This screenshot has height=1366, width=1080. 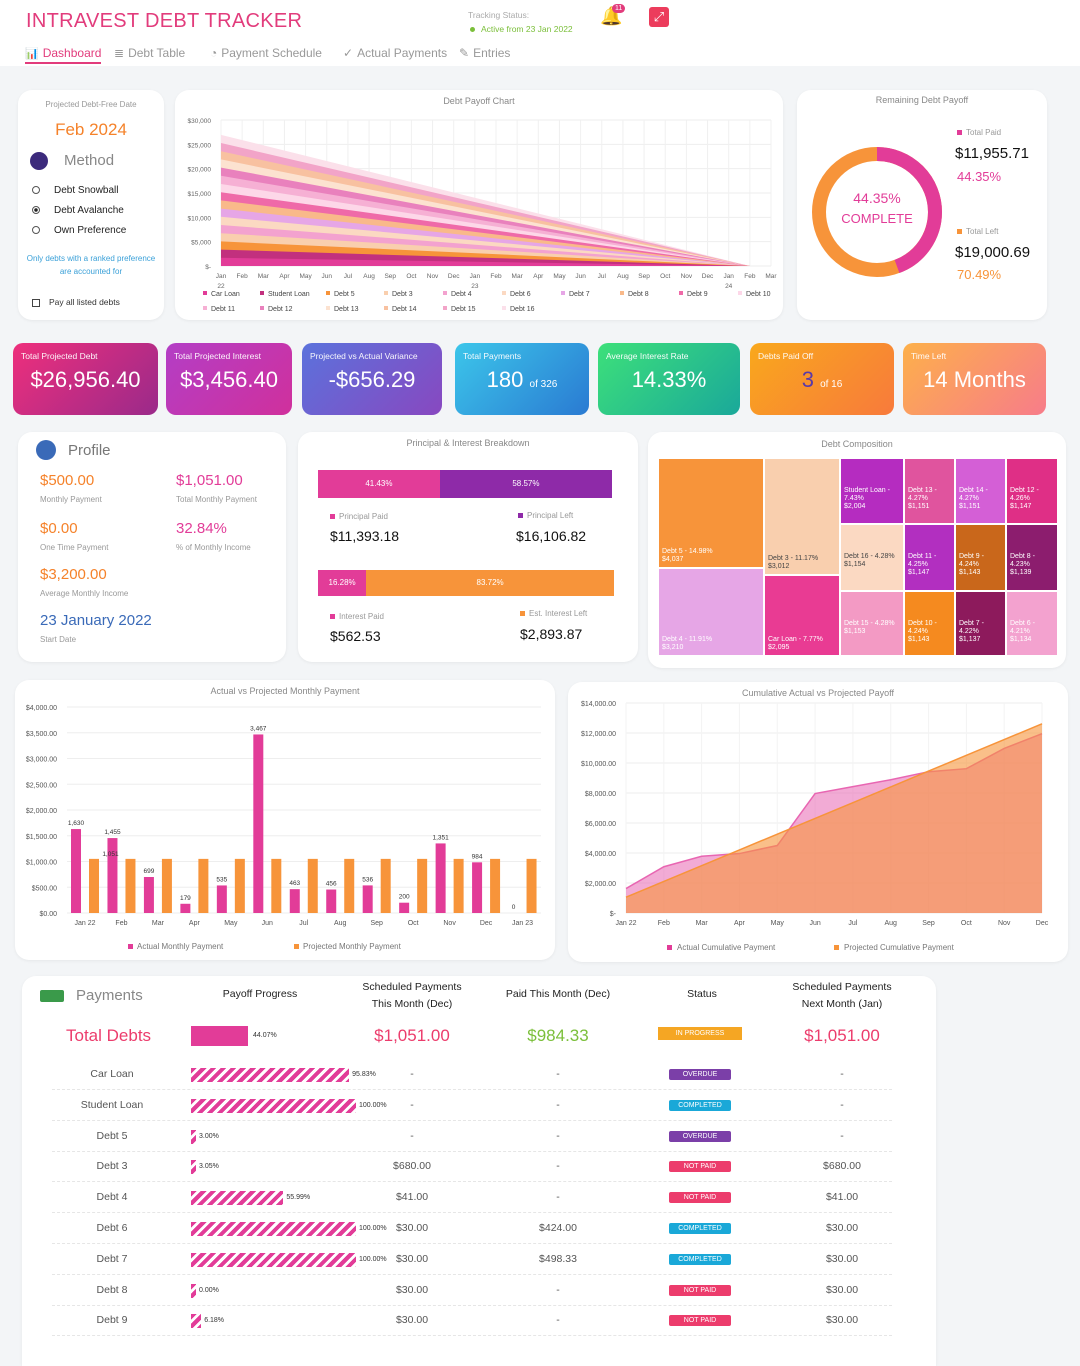 I want to click on treemap-cell: Debt 14 - 4.27% $1,151, so click(x=980, y=491).